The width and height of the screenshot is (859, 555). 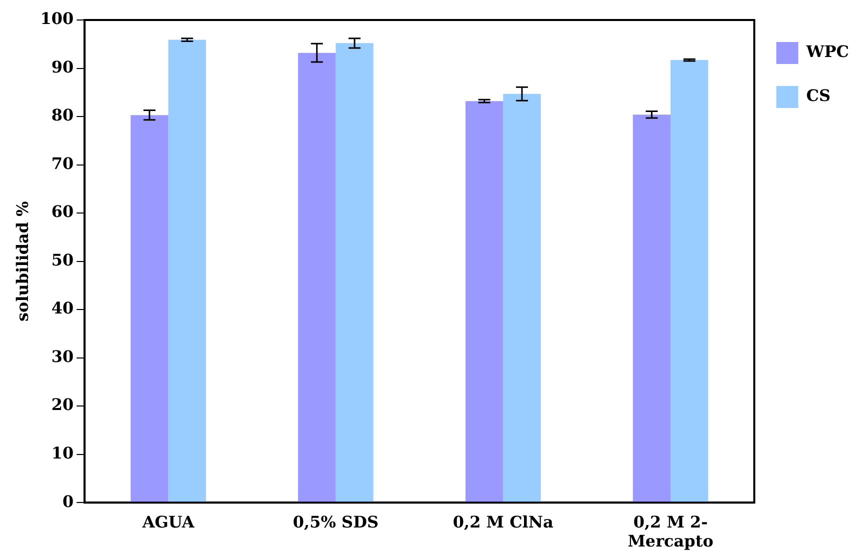 I want to click on y-tick-label: 30, so click(x=62, y=356).